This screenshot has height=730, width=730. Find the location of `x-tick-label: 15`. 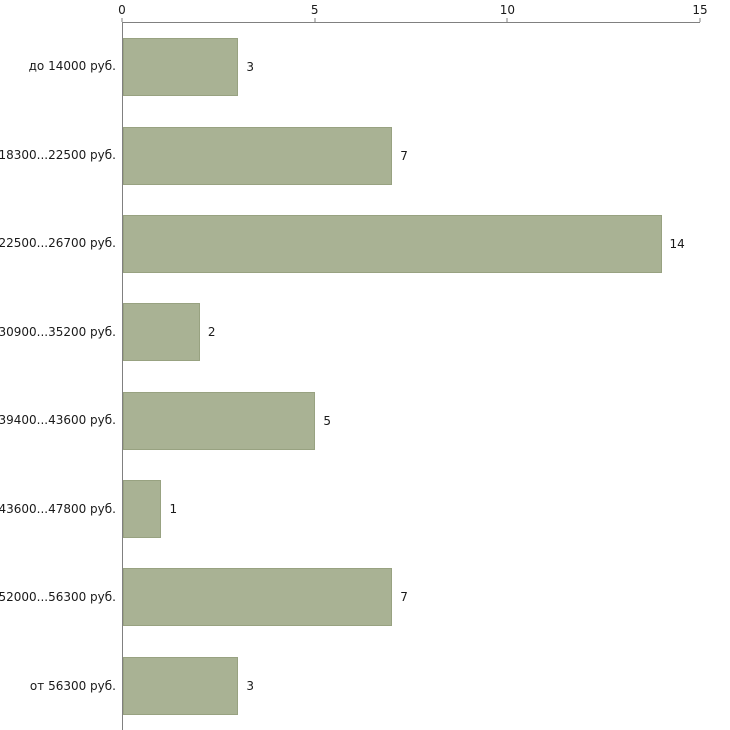

x-tick-label: 15 is located at coordinates (700, 10).